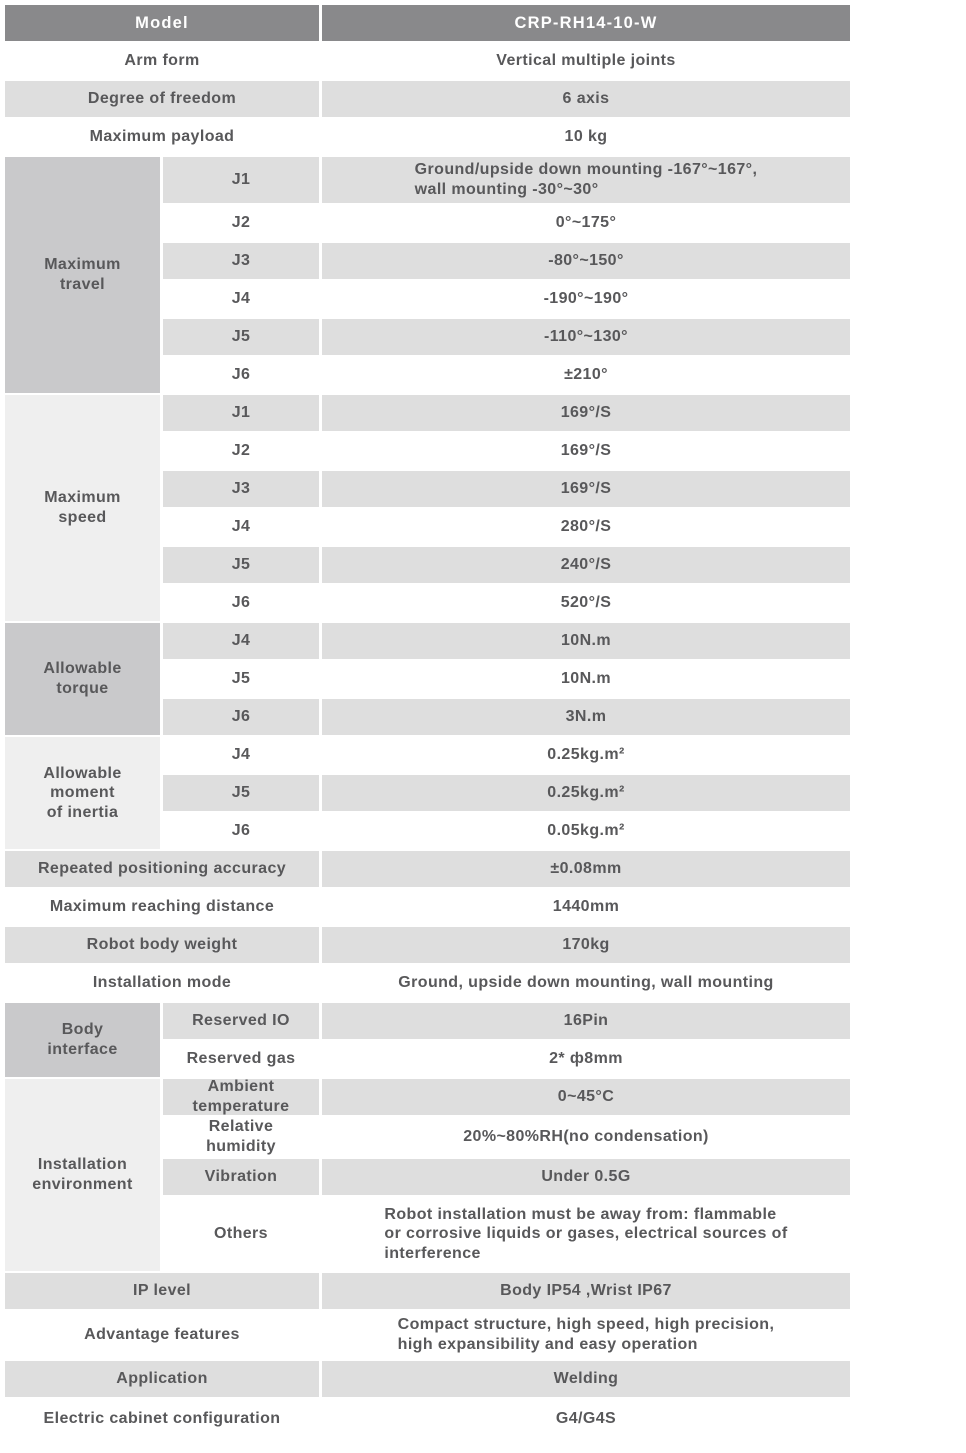 Image resolution: width=966 pixels, height=1453 pixels. Describe the element at coordinates (586, 489) in the screenshot. I see `value-j3: 169°/S` at that location.